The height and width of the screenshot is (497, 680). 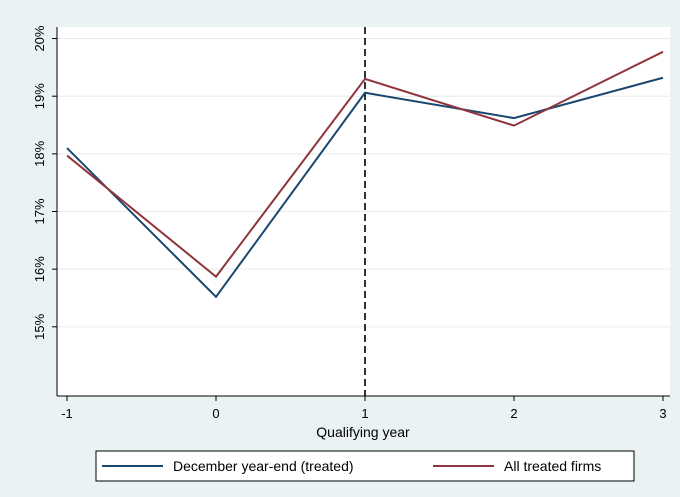 I want to click on y-tick-label: 17%, so click(x=39, y=211).